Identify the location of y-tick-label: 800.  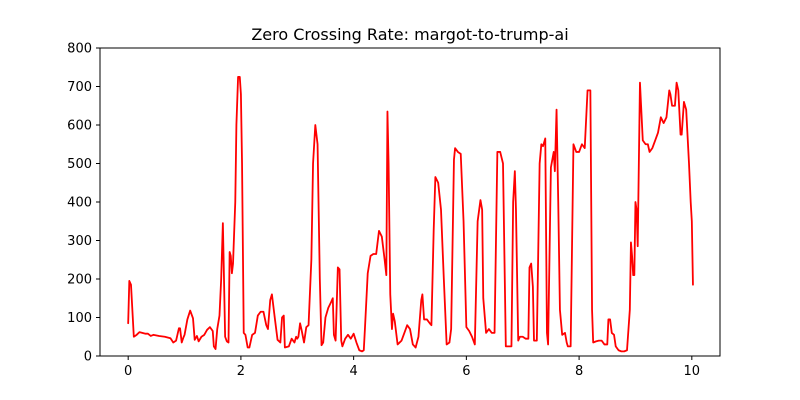
(79, 49).